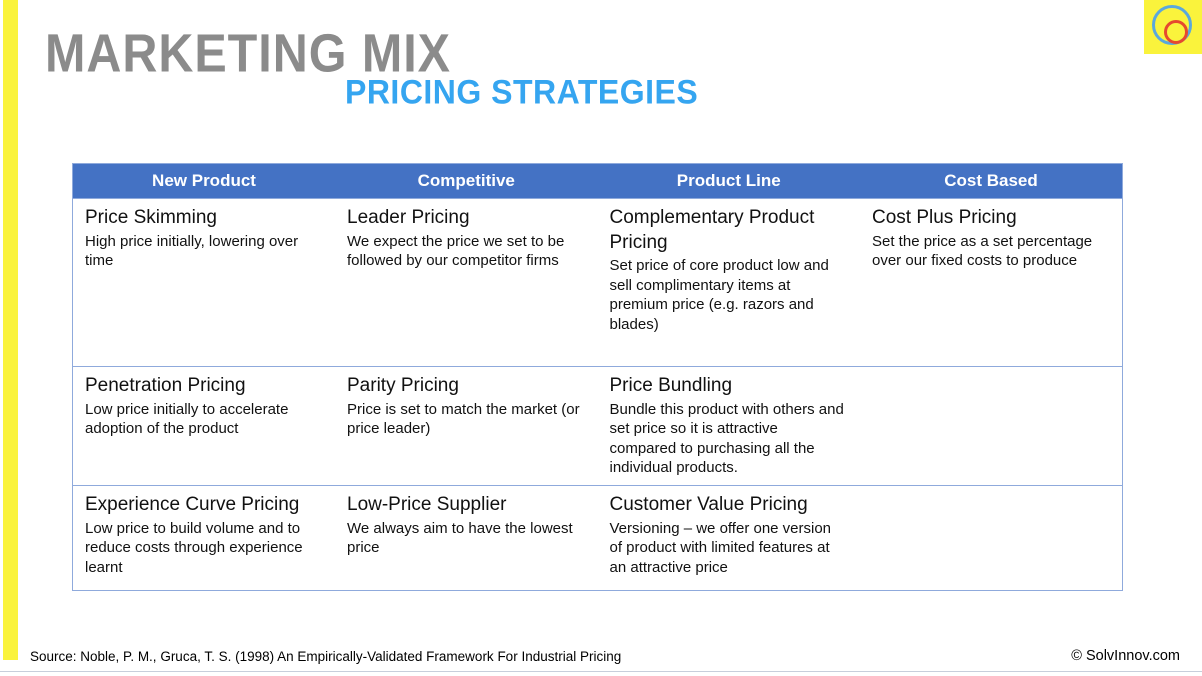 This screenshot has width=1202, height=676. Describe the element at coordinates (151, 217) in the screenshot. I see `strategy-title: Price Skimming` at that location.